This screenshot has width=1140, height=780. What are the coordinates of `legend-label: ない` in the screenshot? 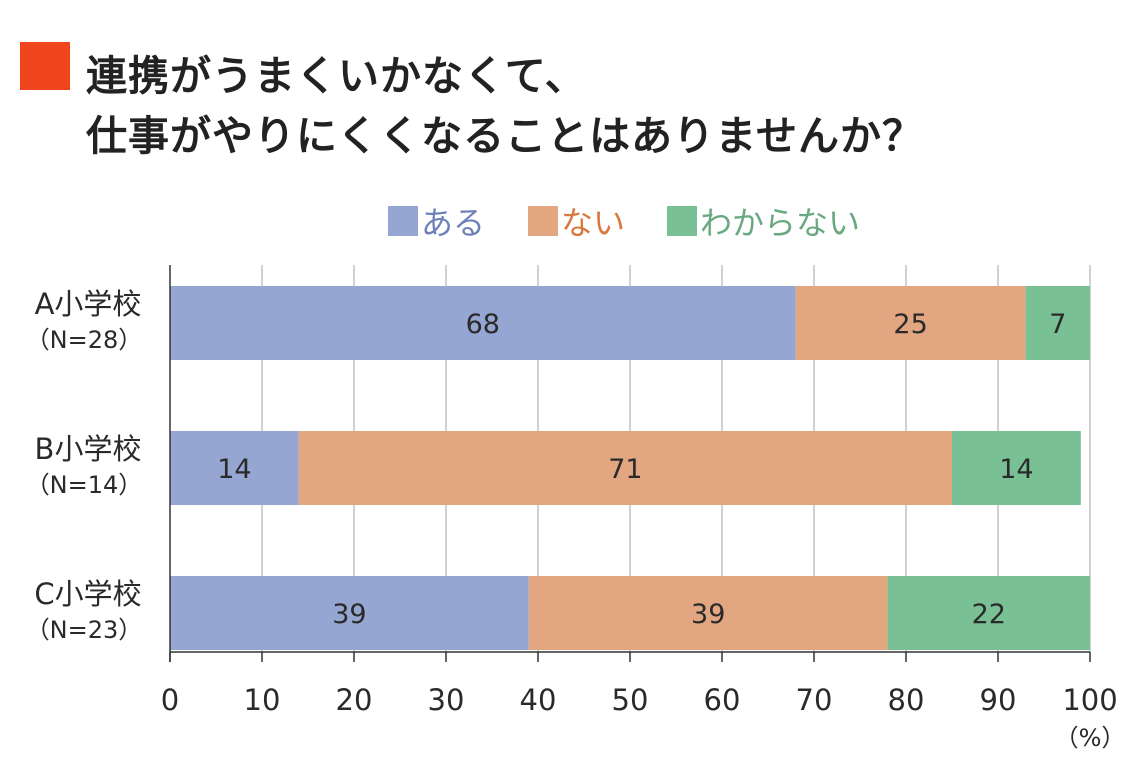 It's located at (593, 223).